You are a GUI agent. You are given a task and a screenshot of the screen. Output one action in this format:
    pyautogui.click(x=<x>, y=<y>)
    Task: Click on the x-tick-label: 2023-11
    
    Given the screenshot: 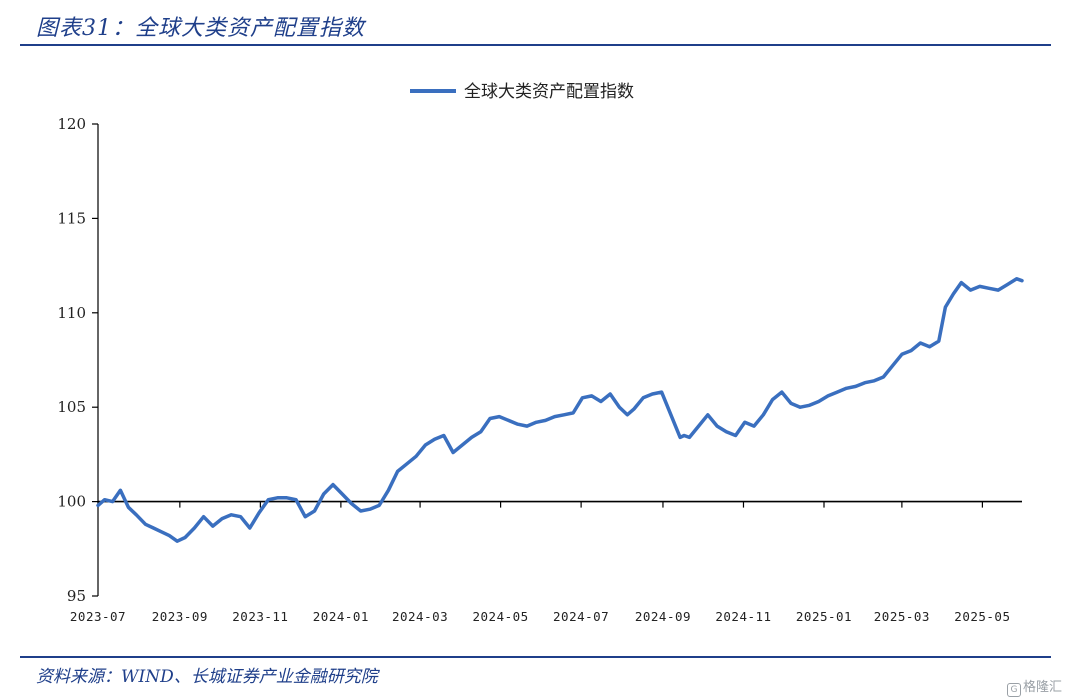 What is the action you would take?
    pyautogui.click(x=260, y=616)
    